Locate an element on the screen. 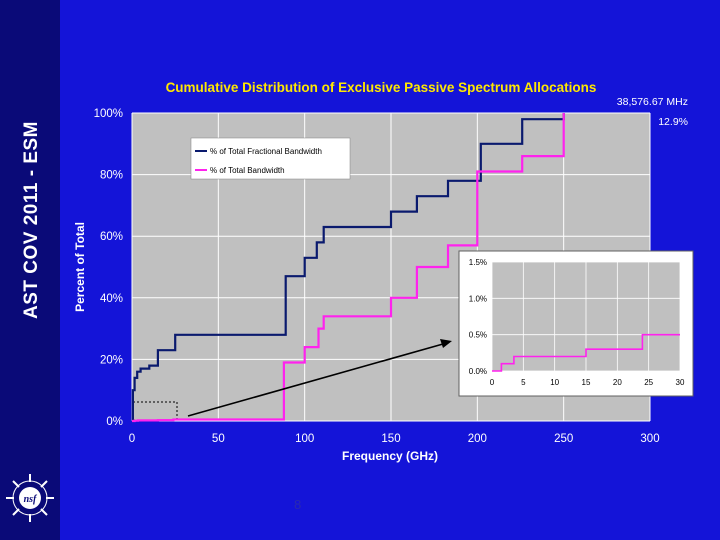 This screenshot has height=540, width=720. inset-y-tick-label: 1.5% is located at coordinates (478, 262).